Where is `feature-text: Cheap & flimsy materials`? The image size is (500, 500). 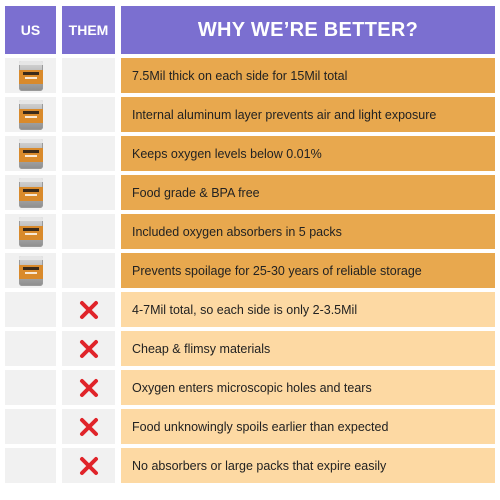
feature-text: Cheap & flimsy materials is located at coordinates (308, 348).